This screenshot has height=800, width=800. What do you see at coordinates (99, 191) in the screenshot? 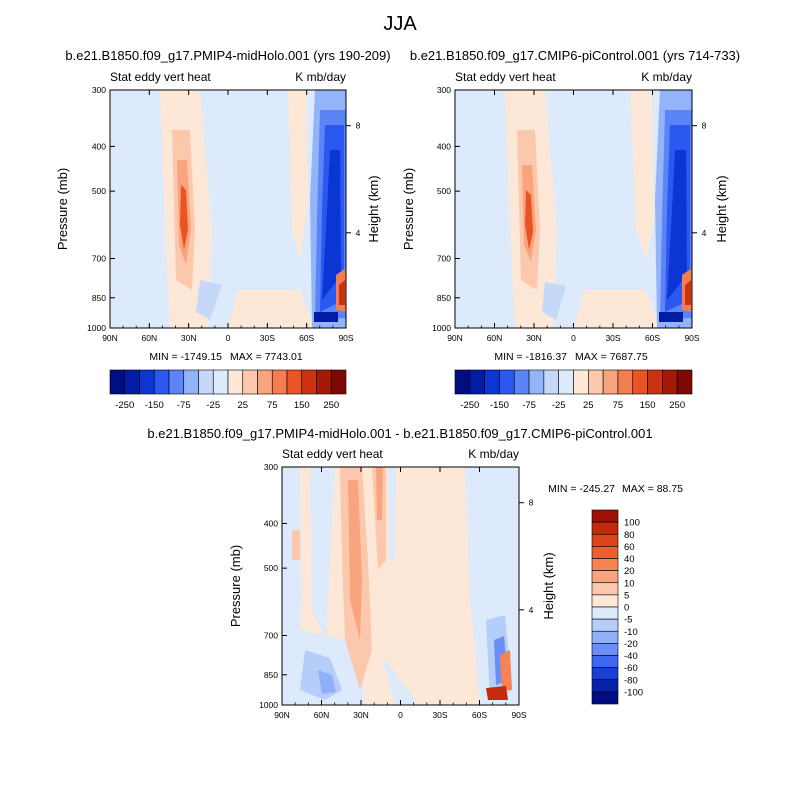
I see `y-tick-label: 500` at bounding box center [99, 191].